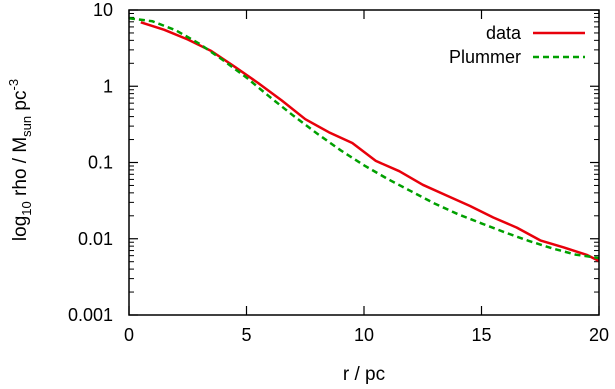 This screenshot has width=615, height=389. Describe the element at coordinates (364, 335) in the screenshot. I see `x-tick-label: 10` at that location.